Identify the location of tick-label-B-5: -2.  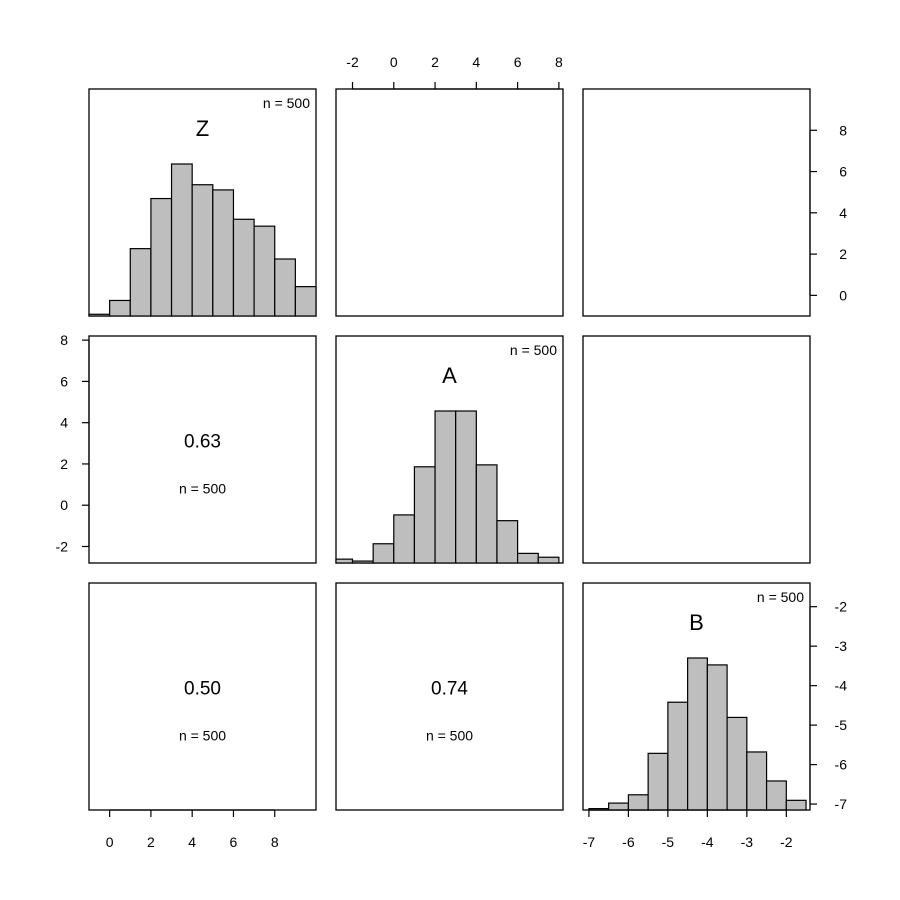
(786, 842).